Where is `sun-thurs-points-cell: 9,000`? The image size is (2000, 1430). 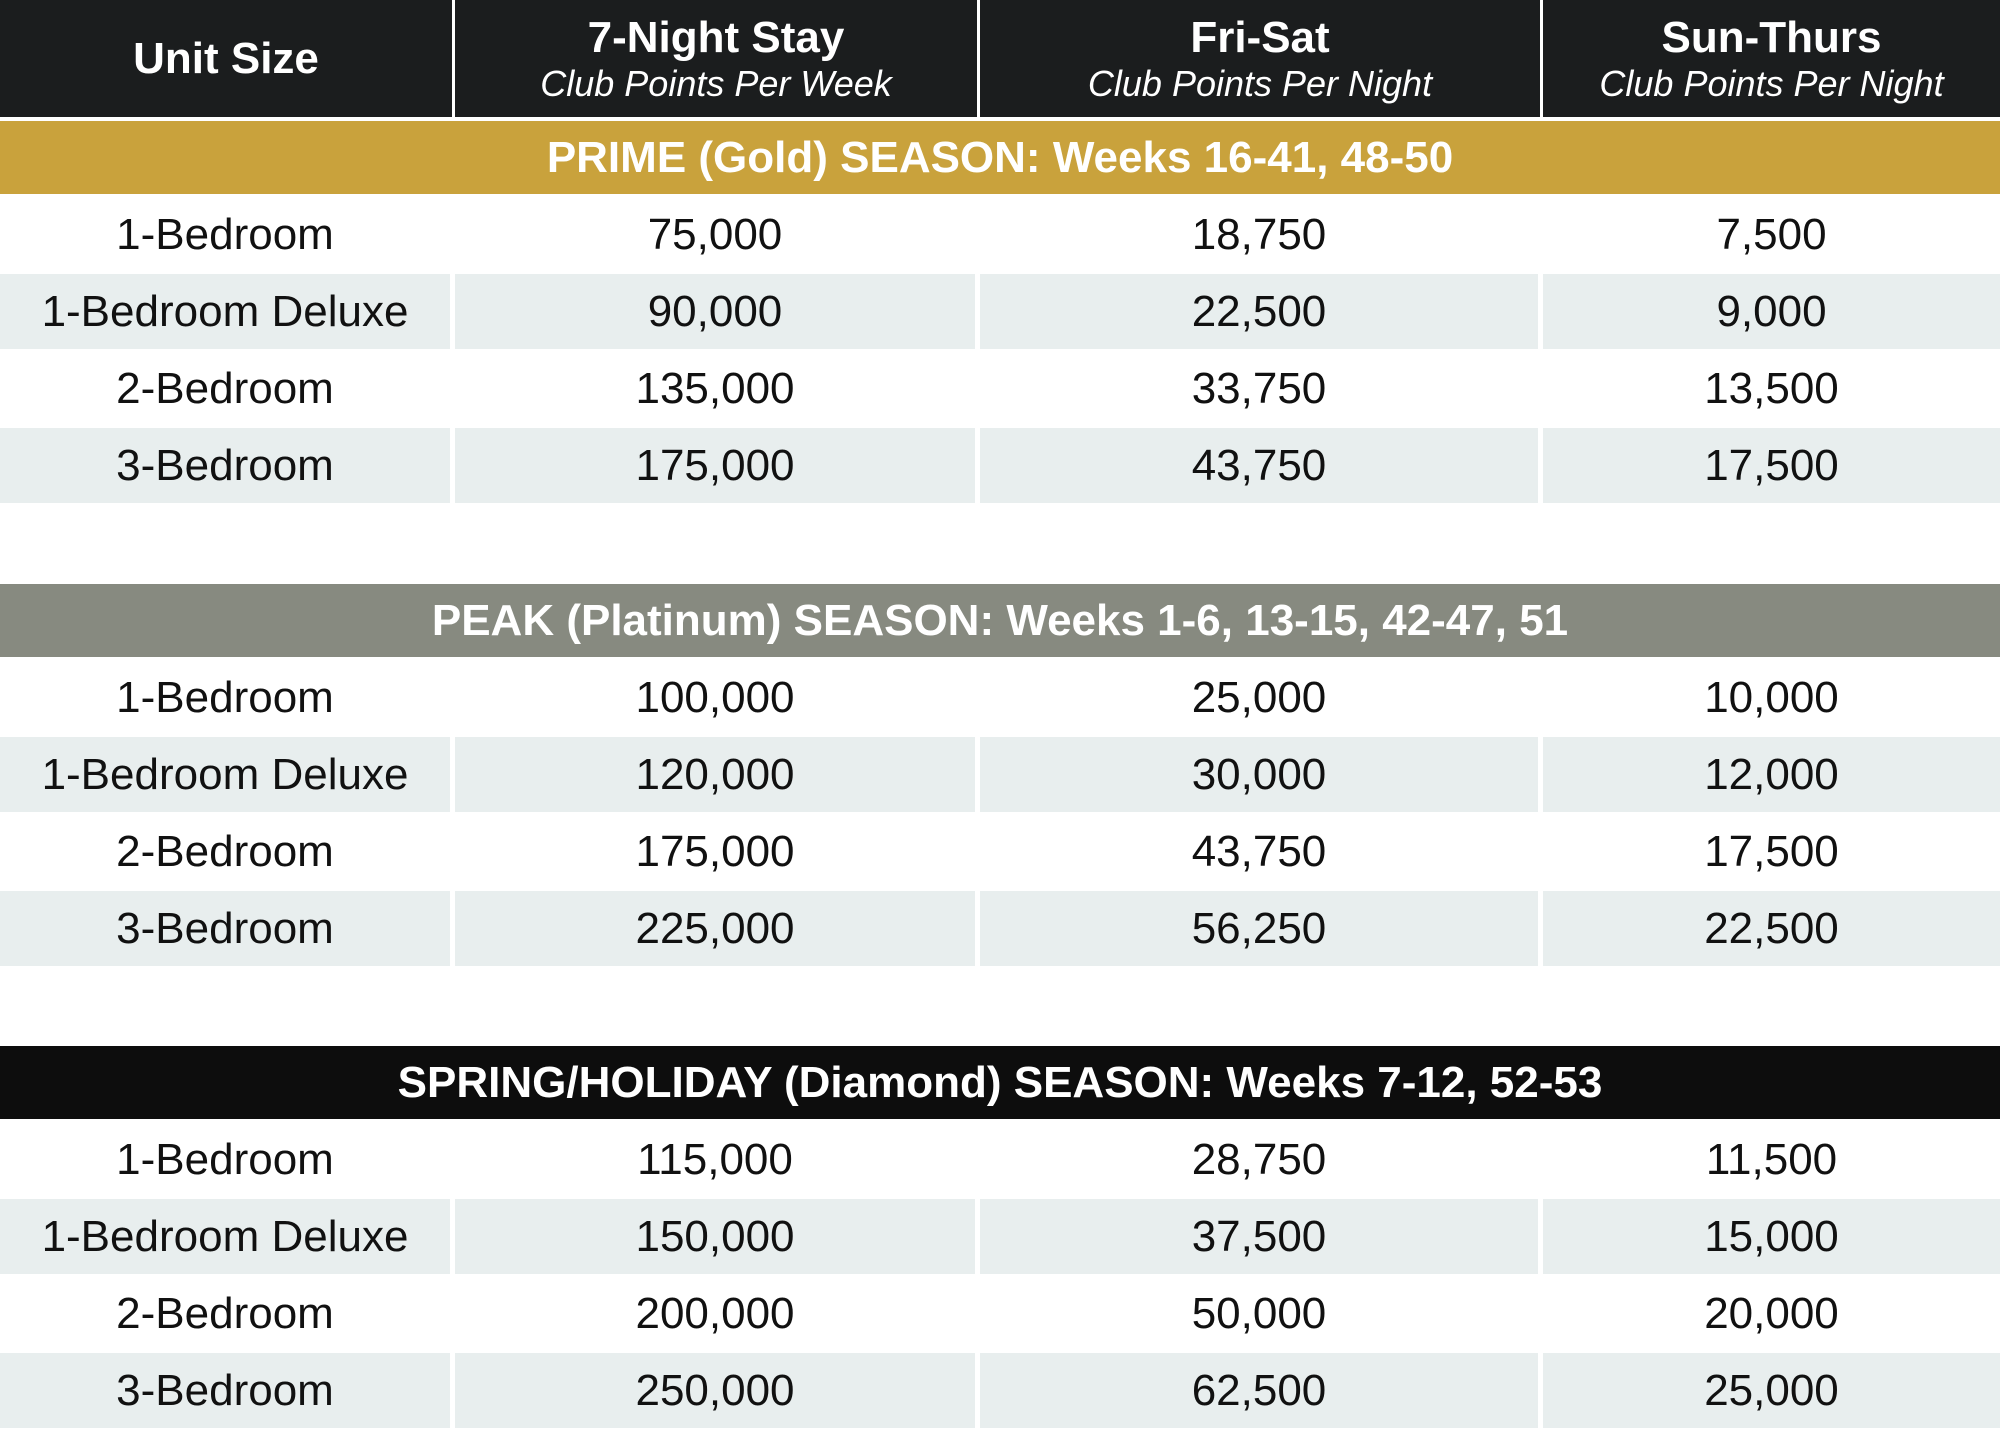 sun-thurs-points-cell: 9,000 is located at coordinates (1771, 312).